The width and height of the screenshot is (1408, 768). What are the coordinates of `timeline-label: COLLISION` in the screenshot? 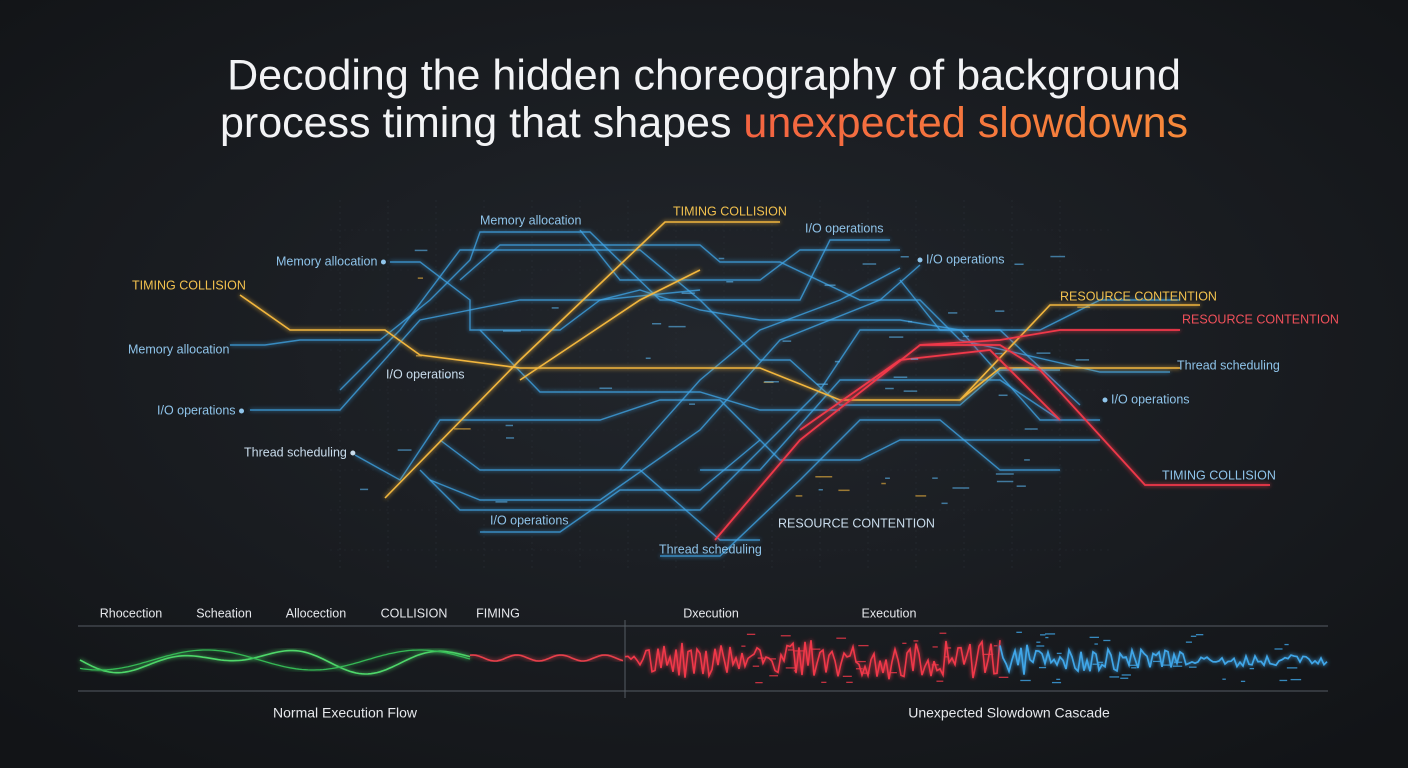 It's located at (414, 613).